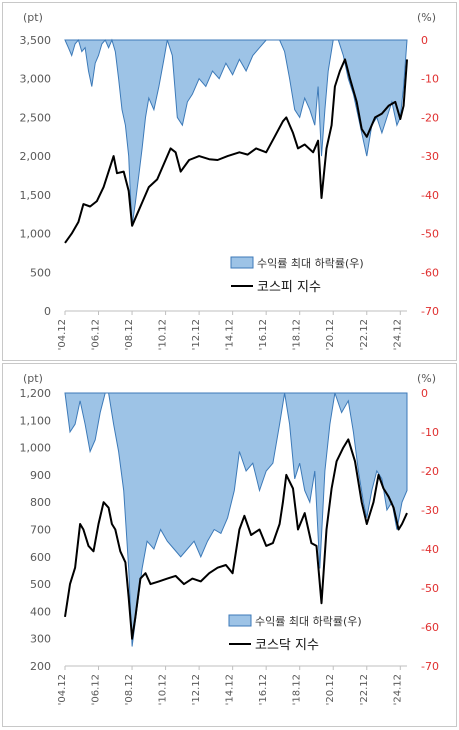 This screenshot has height=730, width=459. Describe the element at coordinates (287, 645) in the screenshot. I see `legend-index-label: 코스닥 지수` at that location.